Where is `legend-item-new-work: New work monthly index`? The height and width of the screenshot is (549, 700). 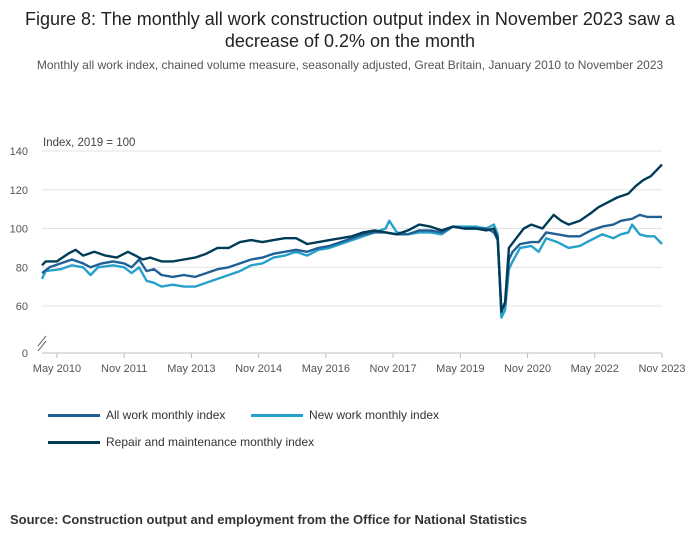 legend-item-new-work: New work monthly index is located at coordinates (345, 415).